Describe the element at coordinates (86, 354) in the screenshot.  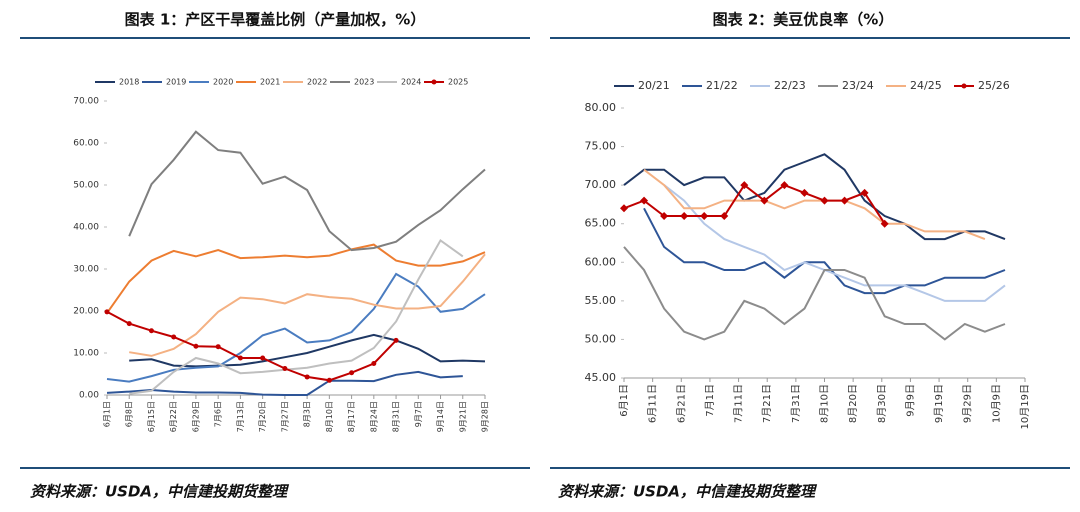
I see `y-tick-label: 10.00` at that location.